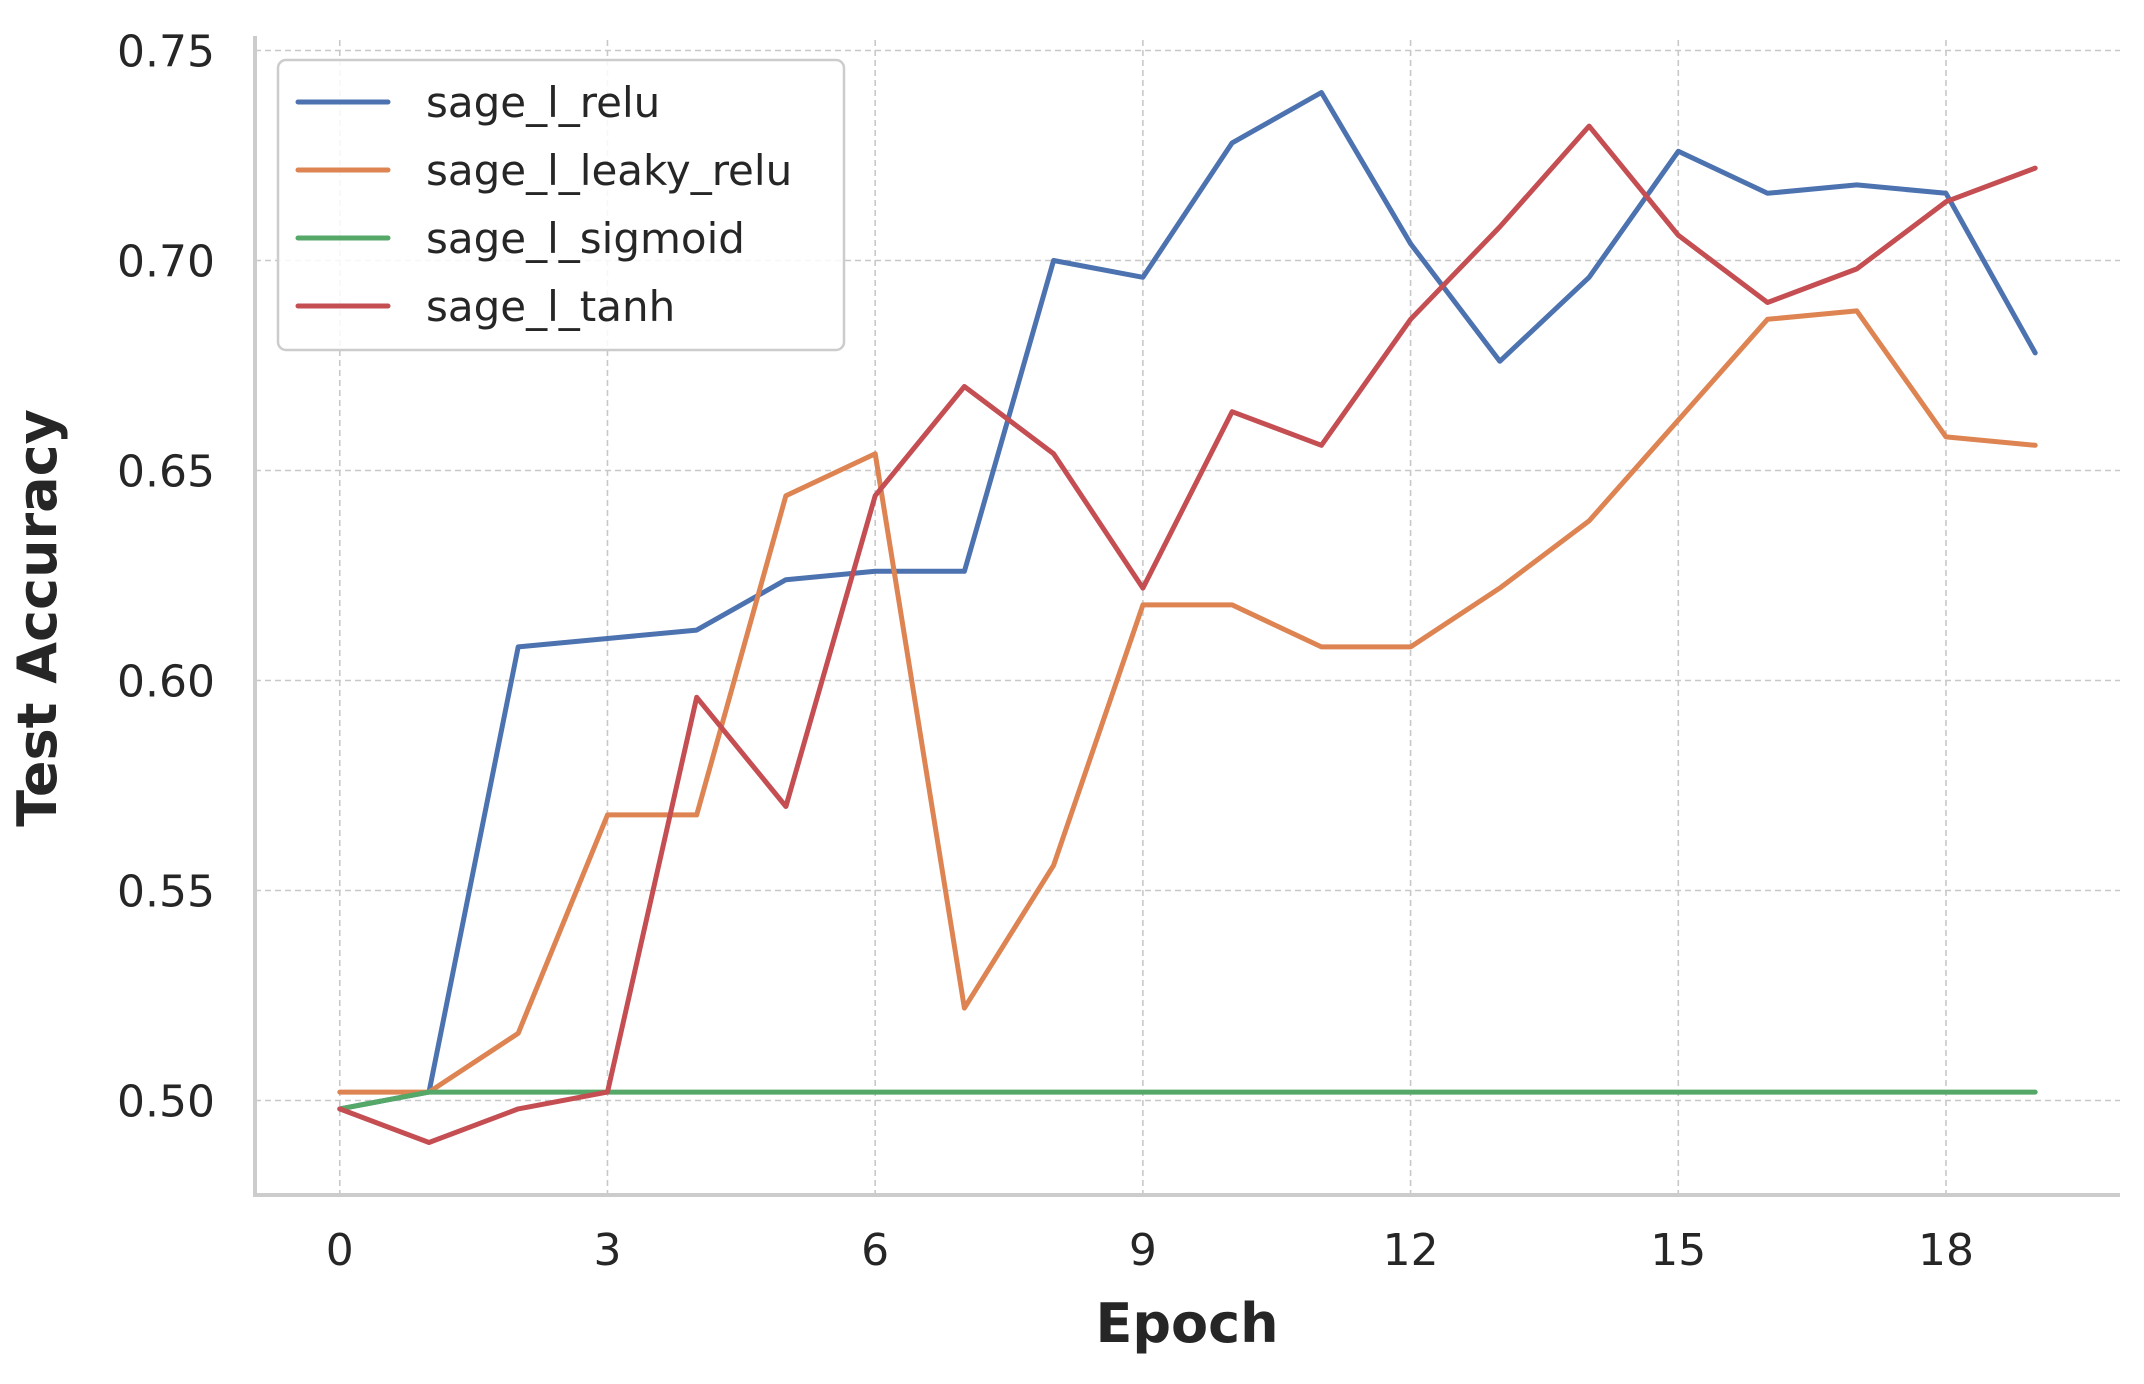 The width and height of the screenshot is (2144, 1384). I want to click on y-tick-labels: 0.50 0.55 0.60 0.65 0.70 0.75, so click(166, 577).